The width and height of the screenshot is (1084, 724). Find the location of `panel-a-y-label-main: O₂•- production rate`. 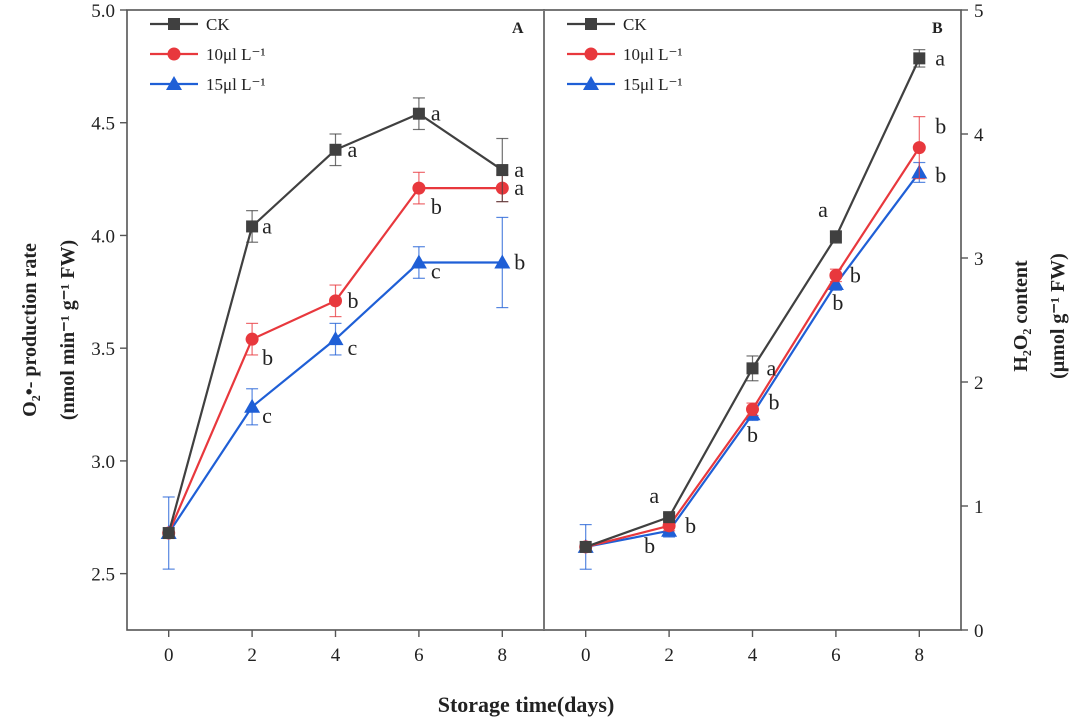

panel-a-y-label-main: O₂•- production rate is located at coordinates (30, 330).